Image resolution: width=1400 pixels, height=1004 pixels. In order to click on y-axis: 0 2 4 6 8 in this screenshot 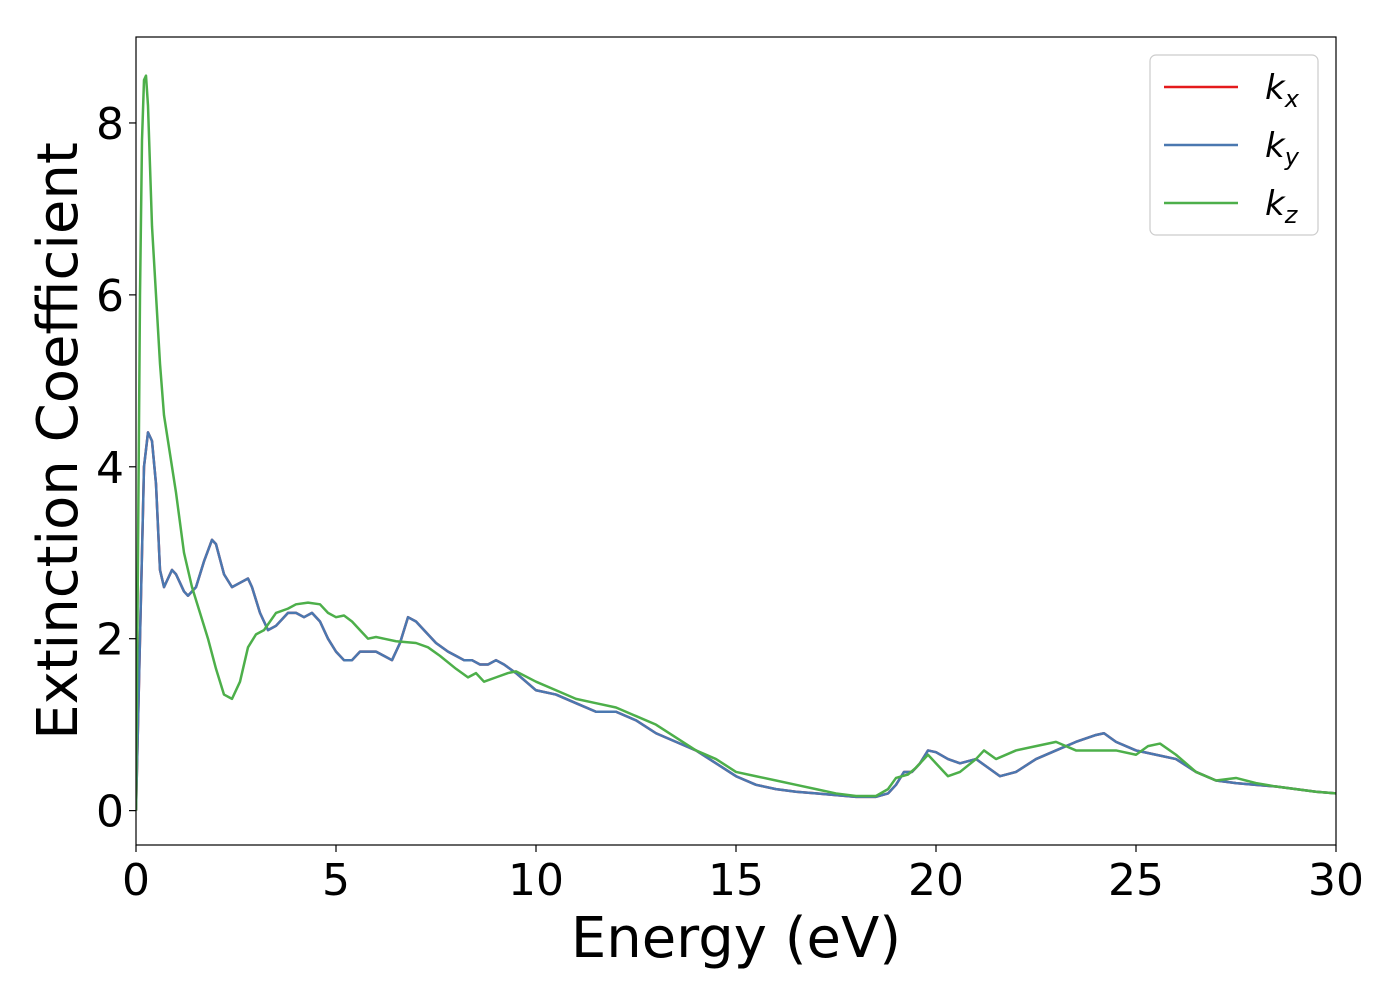, I will do `click(116, 468)`.